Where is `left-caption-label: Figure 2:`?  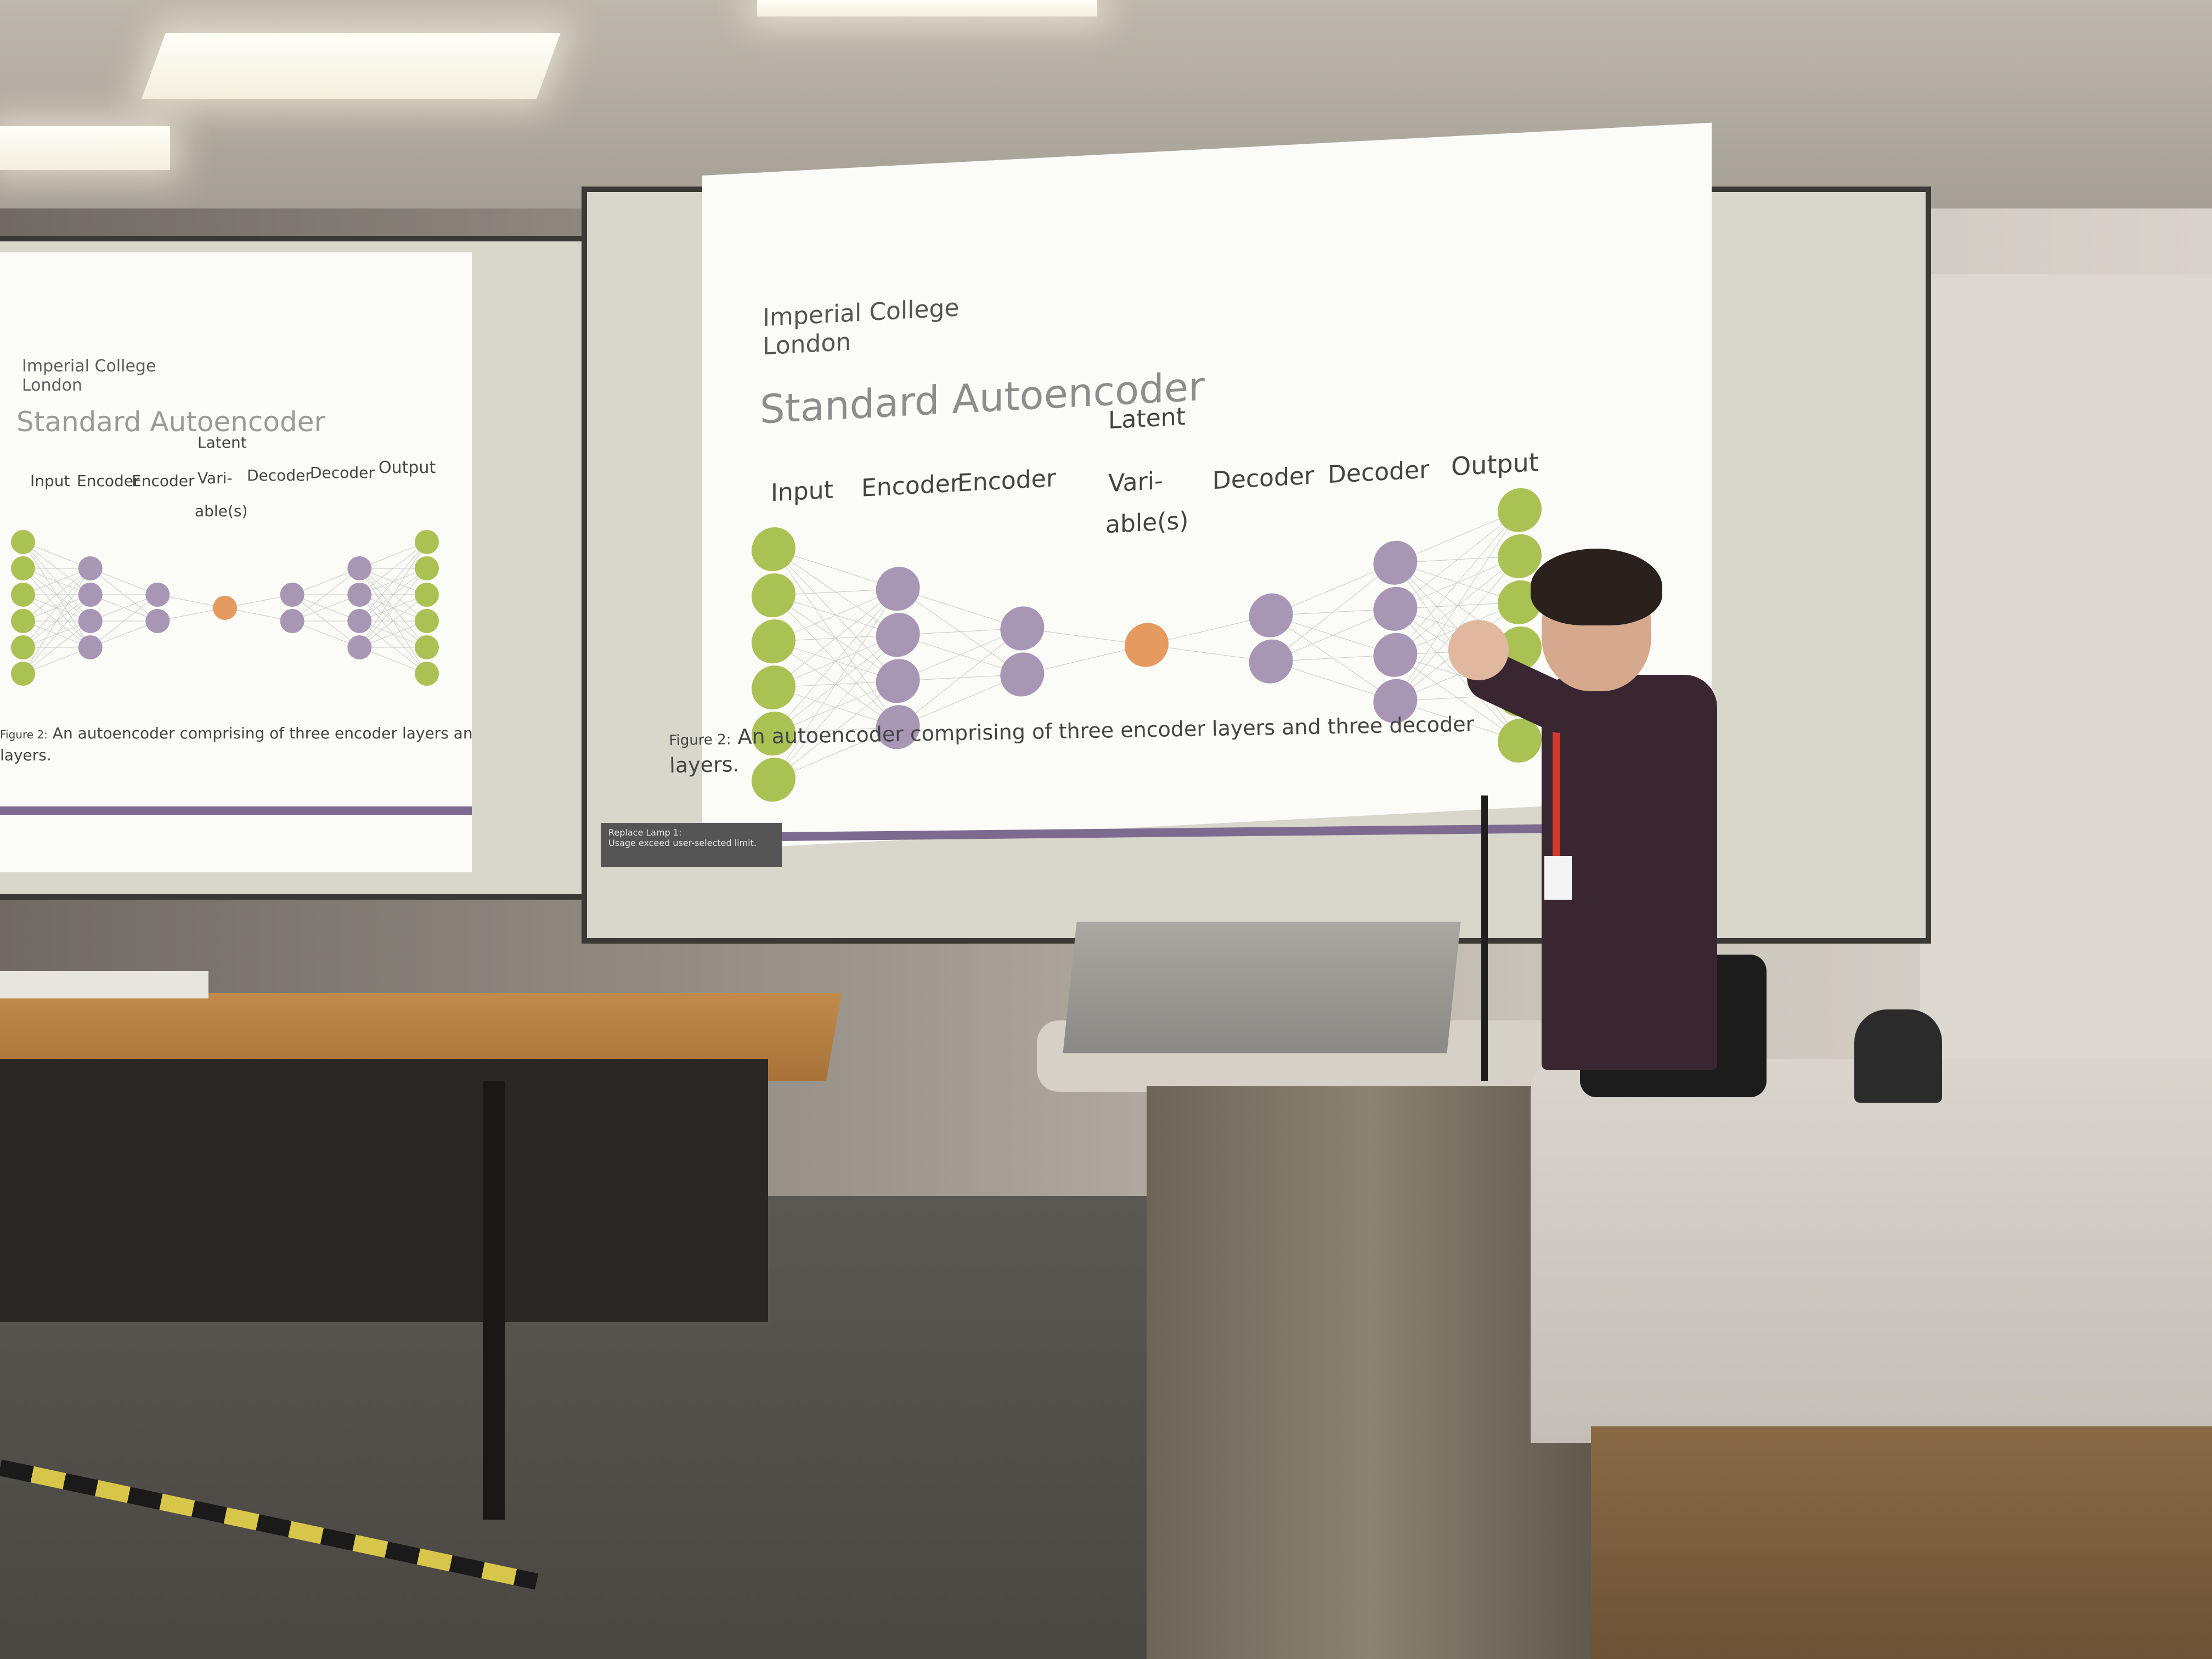 left-caption-label: Figure 2: is located at coordinates (24, 735).